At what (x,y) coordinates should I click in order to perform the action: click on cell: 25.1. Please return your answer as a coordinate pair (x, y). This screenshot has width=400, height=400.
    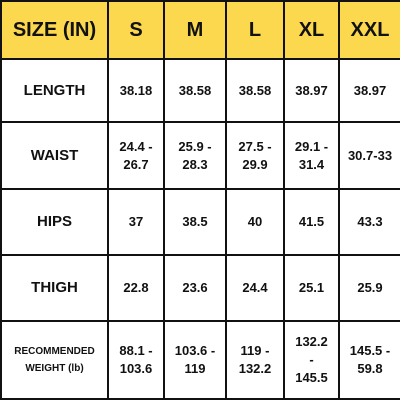
    Looking at the image, I should click on (311, 288).